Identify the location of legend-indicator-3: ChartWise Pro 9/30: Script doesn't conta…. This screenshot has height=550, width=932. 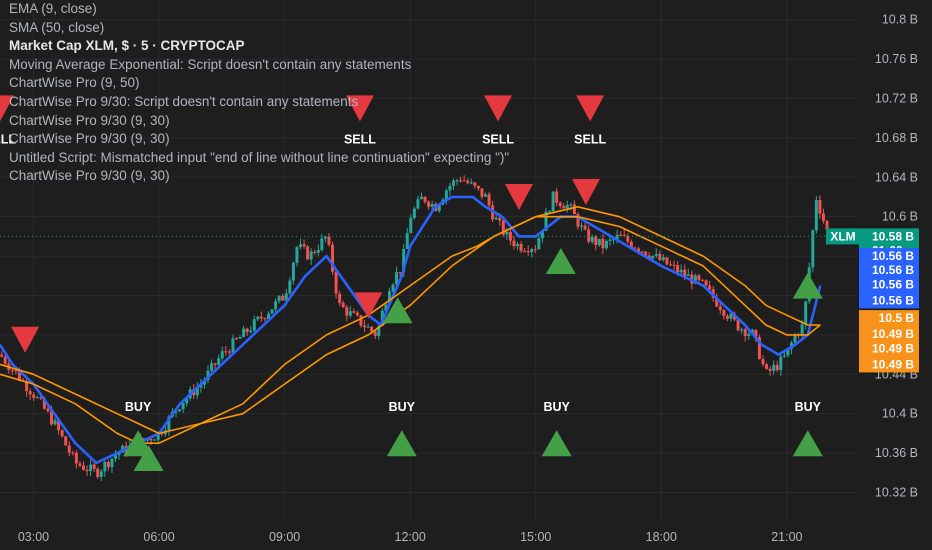
(184, 101).